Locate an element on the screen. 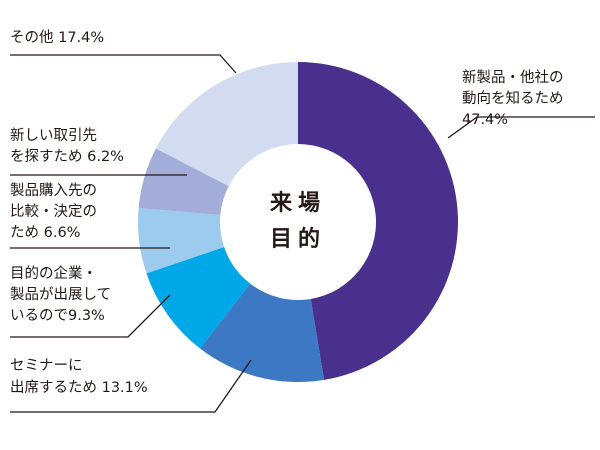 This screenshot has height=450, width=600. slice-label-1-line-0: セミナーに is located at coordinates (46, 366).